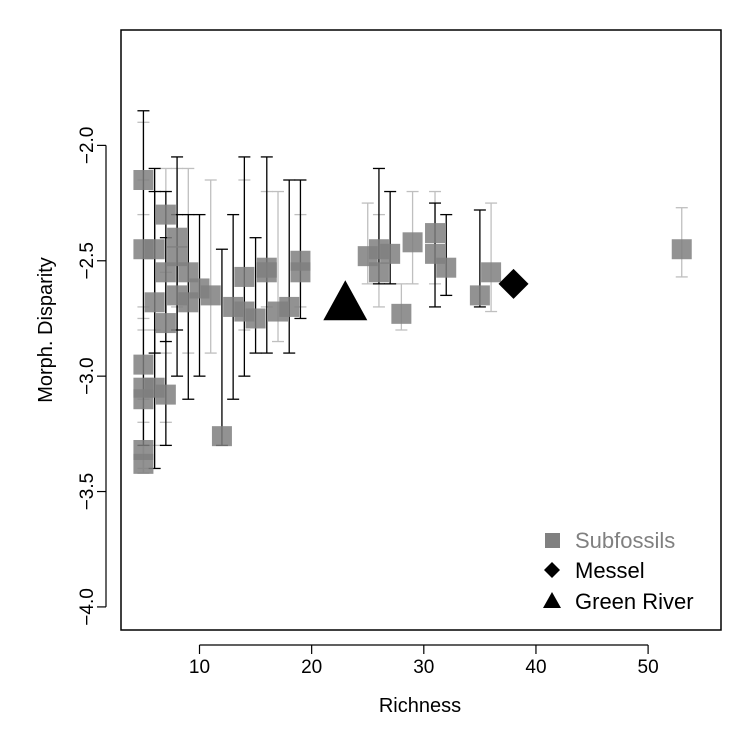  What do you see at coordinates (535, 667) in the screenshot?
I see `x-tick-label: 40` at bounding box center [535, 667].